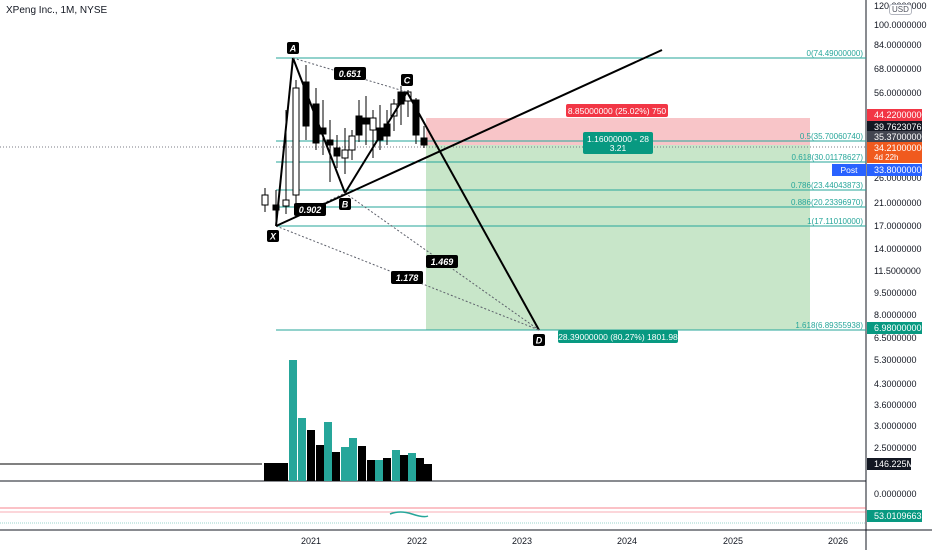 The height and width of the screenshot is (550, 932). What do you see at coordinates (894, 464) in the screenshot?
I see `volume-tag: 146.225M` at bounding box center [894, 464].